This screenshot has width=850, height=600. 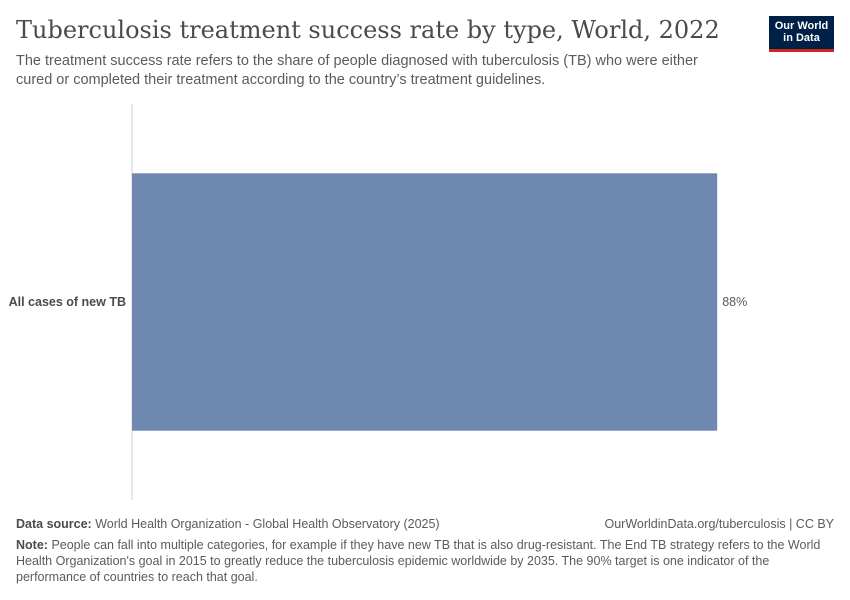 I want to click on data-source-label: Data source:, so click(x=54, y=524).